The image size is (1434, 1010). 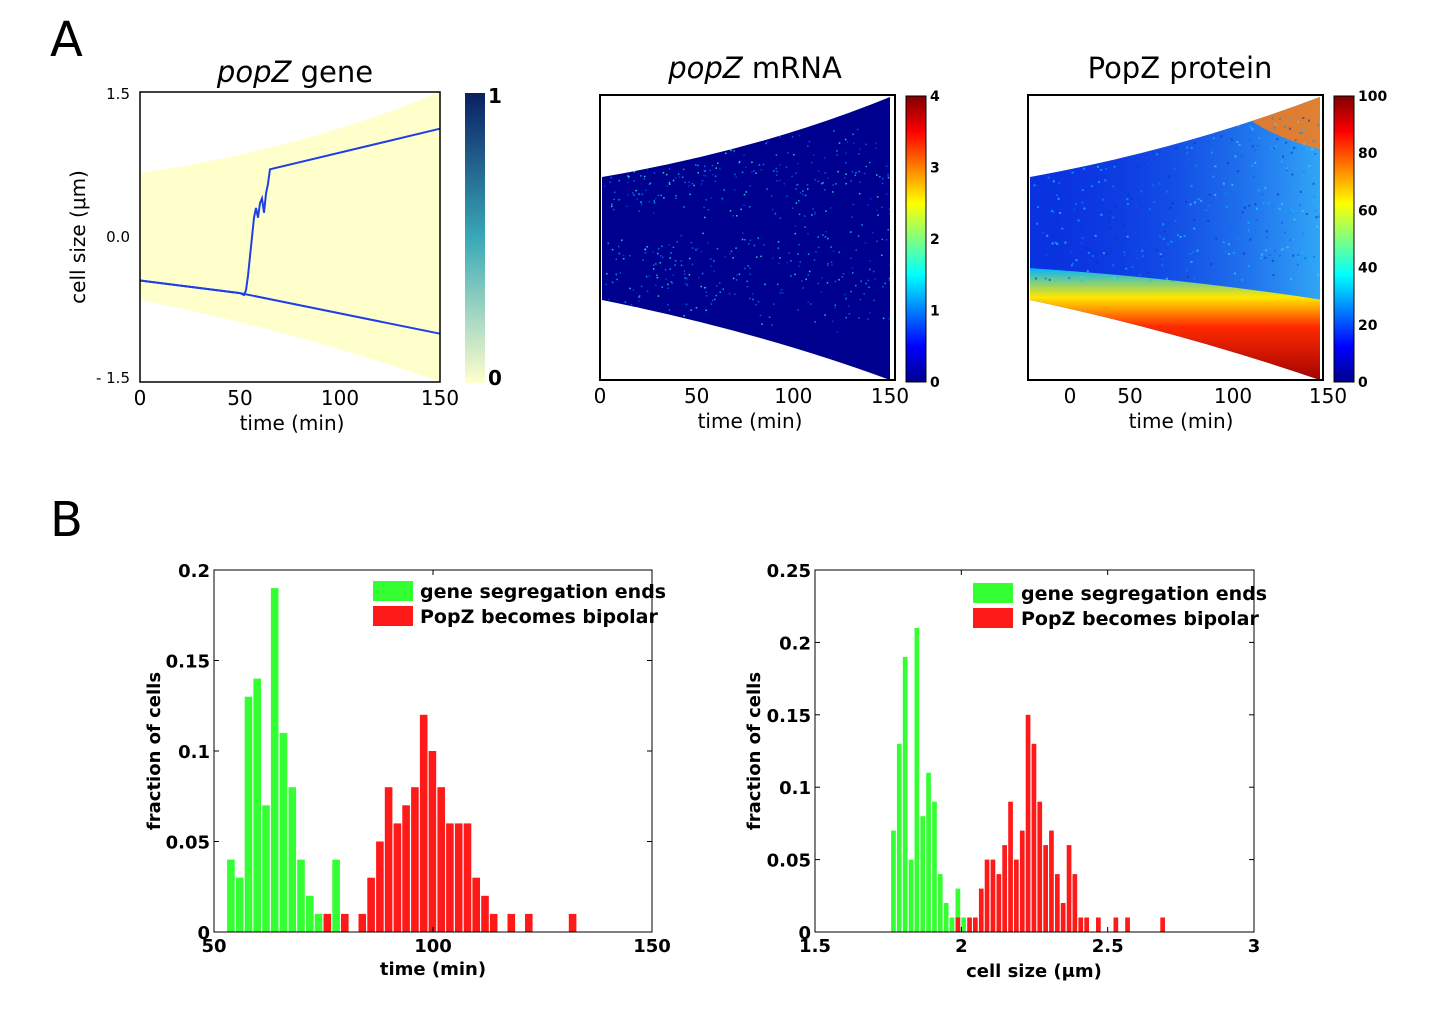 What do you see at coordinates (1108, 946) in the screenshot?
I see `size-histogram-x-tick: 2.5` at bounding box center [1108, 946].